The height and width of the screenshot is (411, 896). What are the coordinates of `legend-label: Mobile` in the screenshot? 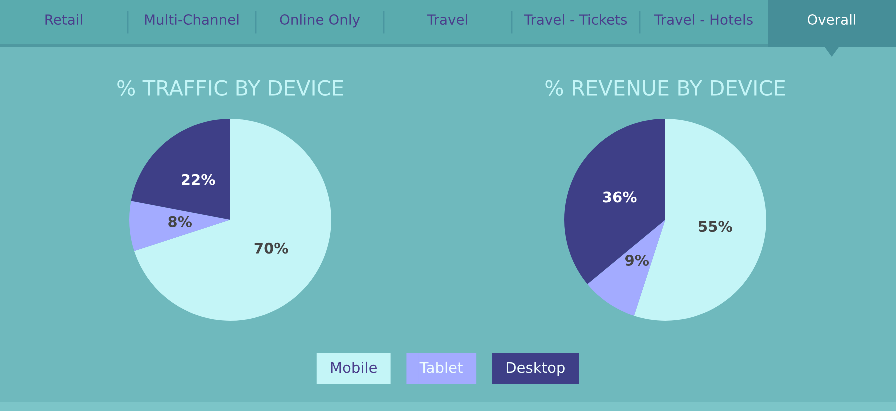 It's located at (354, 368).